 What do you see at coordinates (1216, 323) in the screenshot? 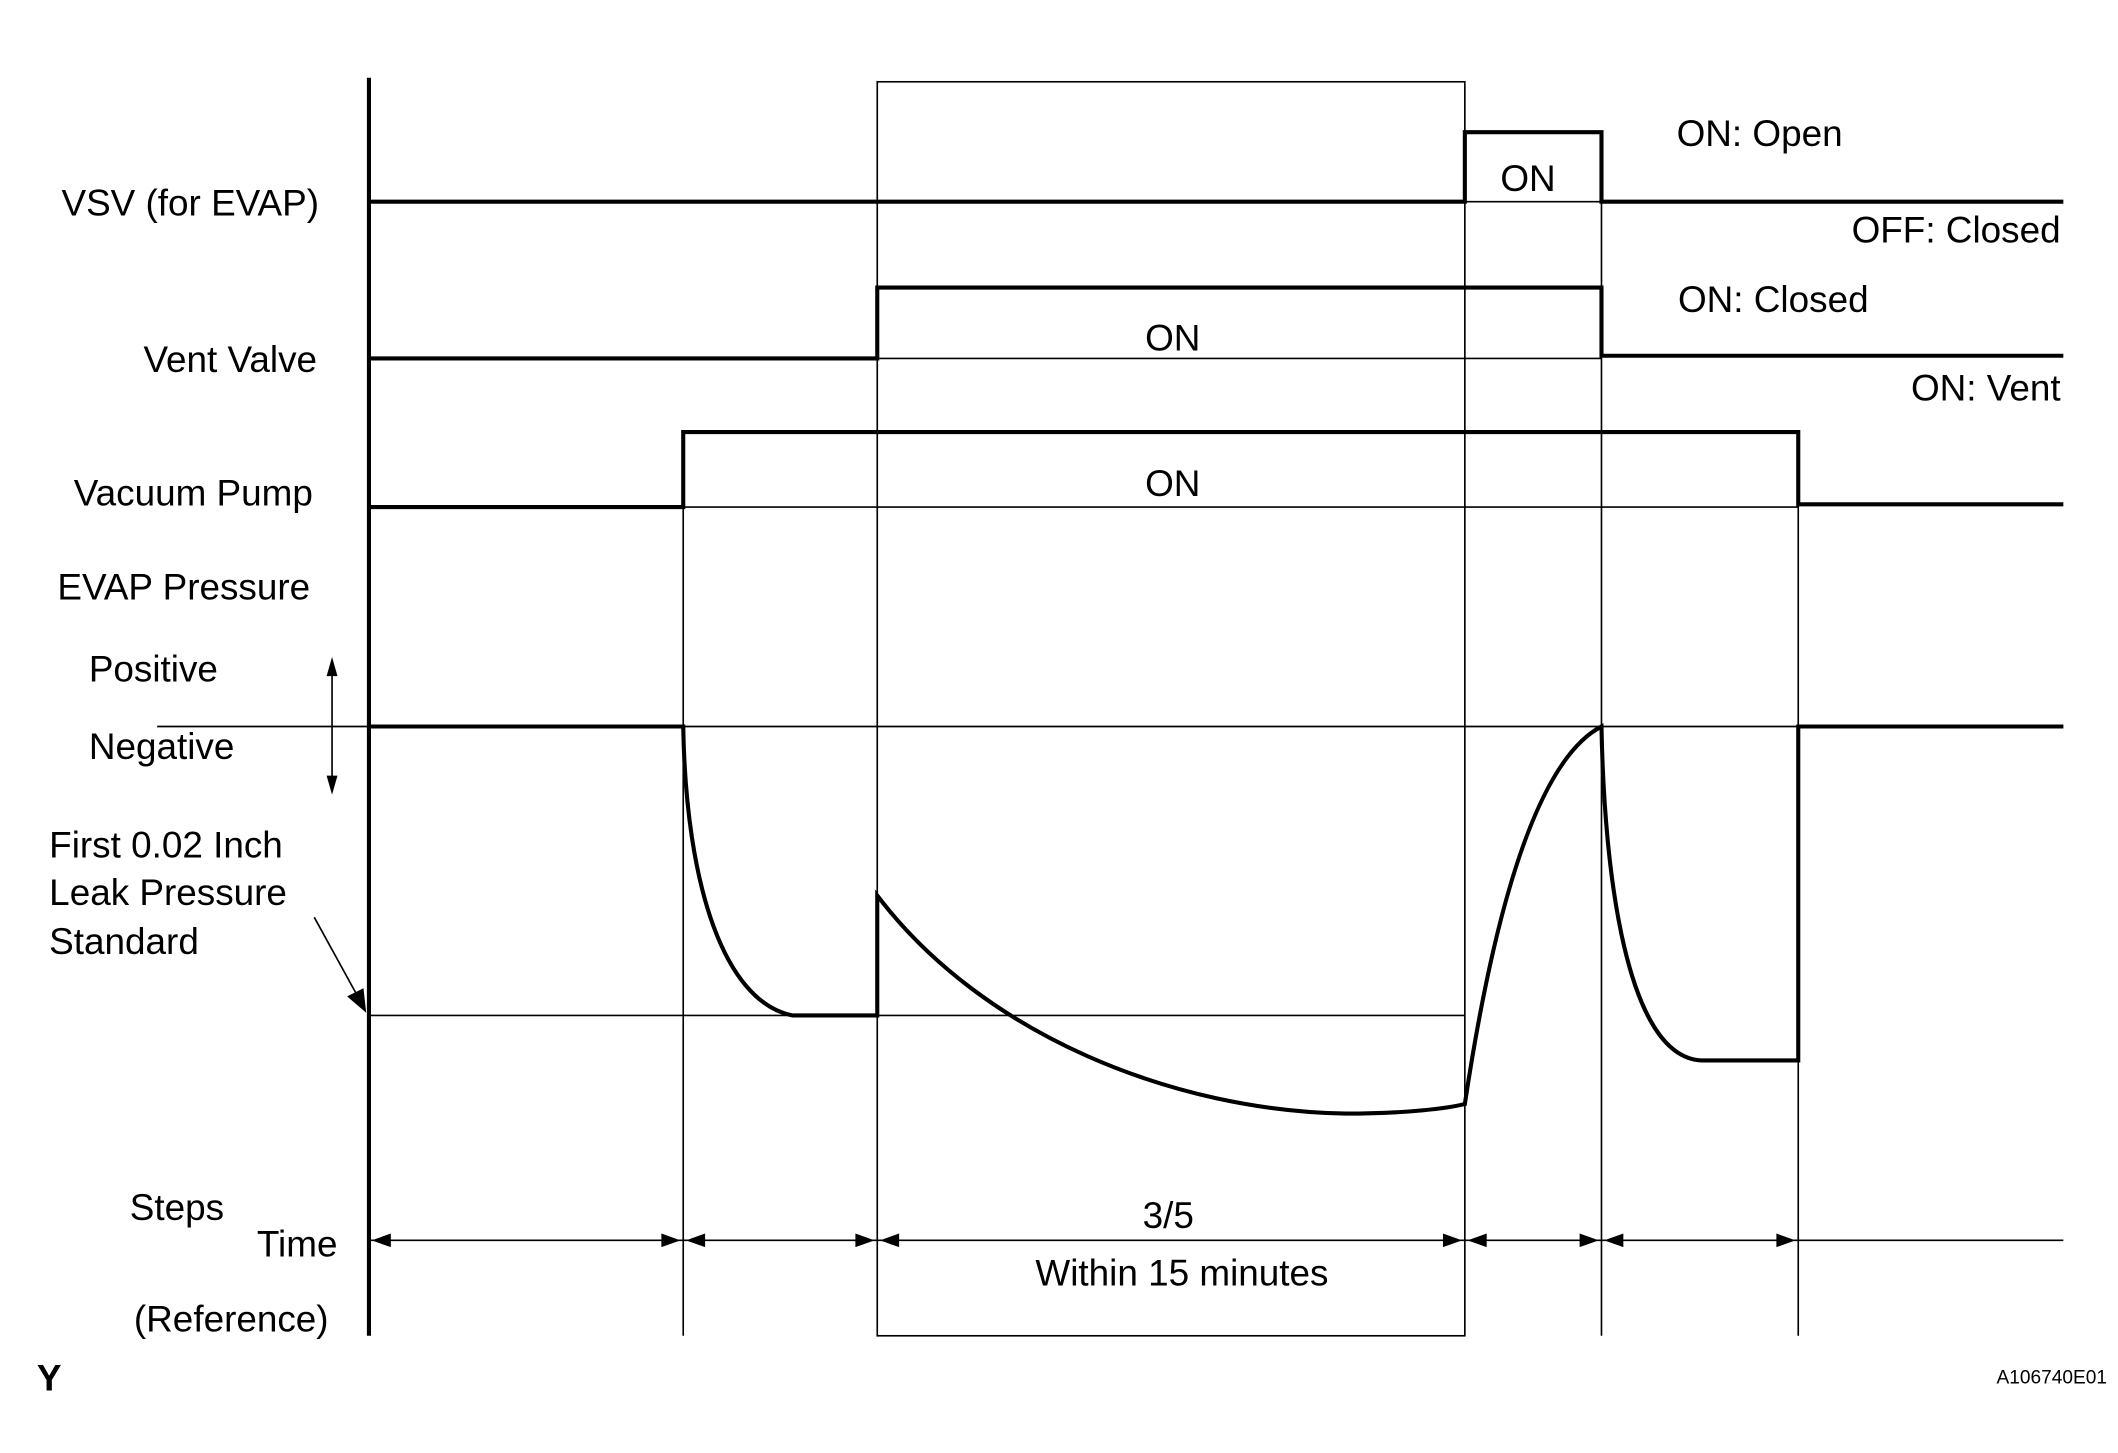
I see `vent-valve-signal` at bounding box center [1216, 323].